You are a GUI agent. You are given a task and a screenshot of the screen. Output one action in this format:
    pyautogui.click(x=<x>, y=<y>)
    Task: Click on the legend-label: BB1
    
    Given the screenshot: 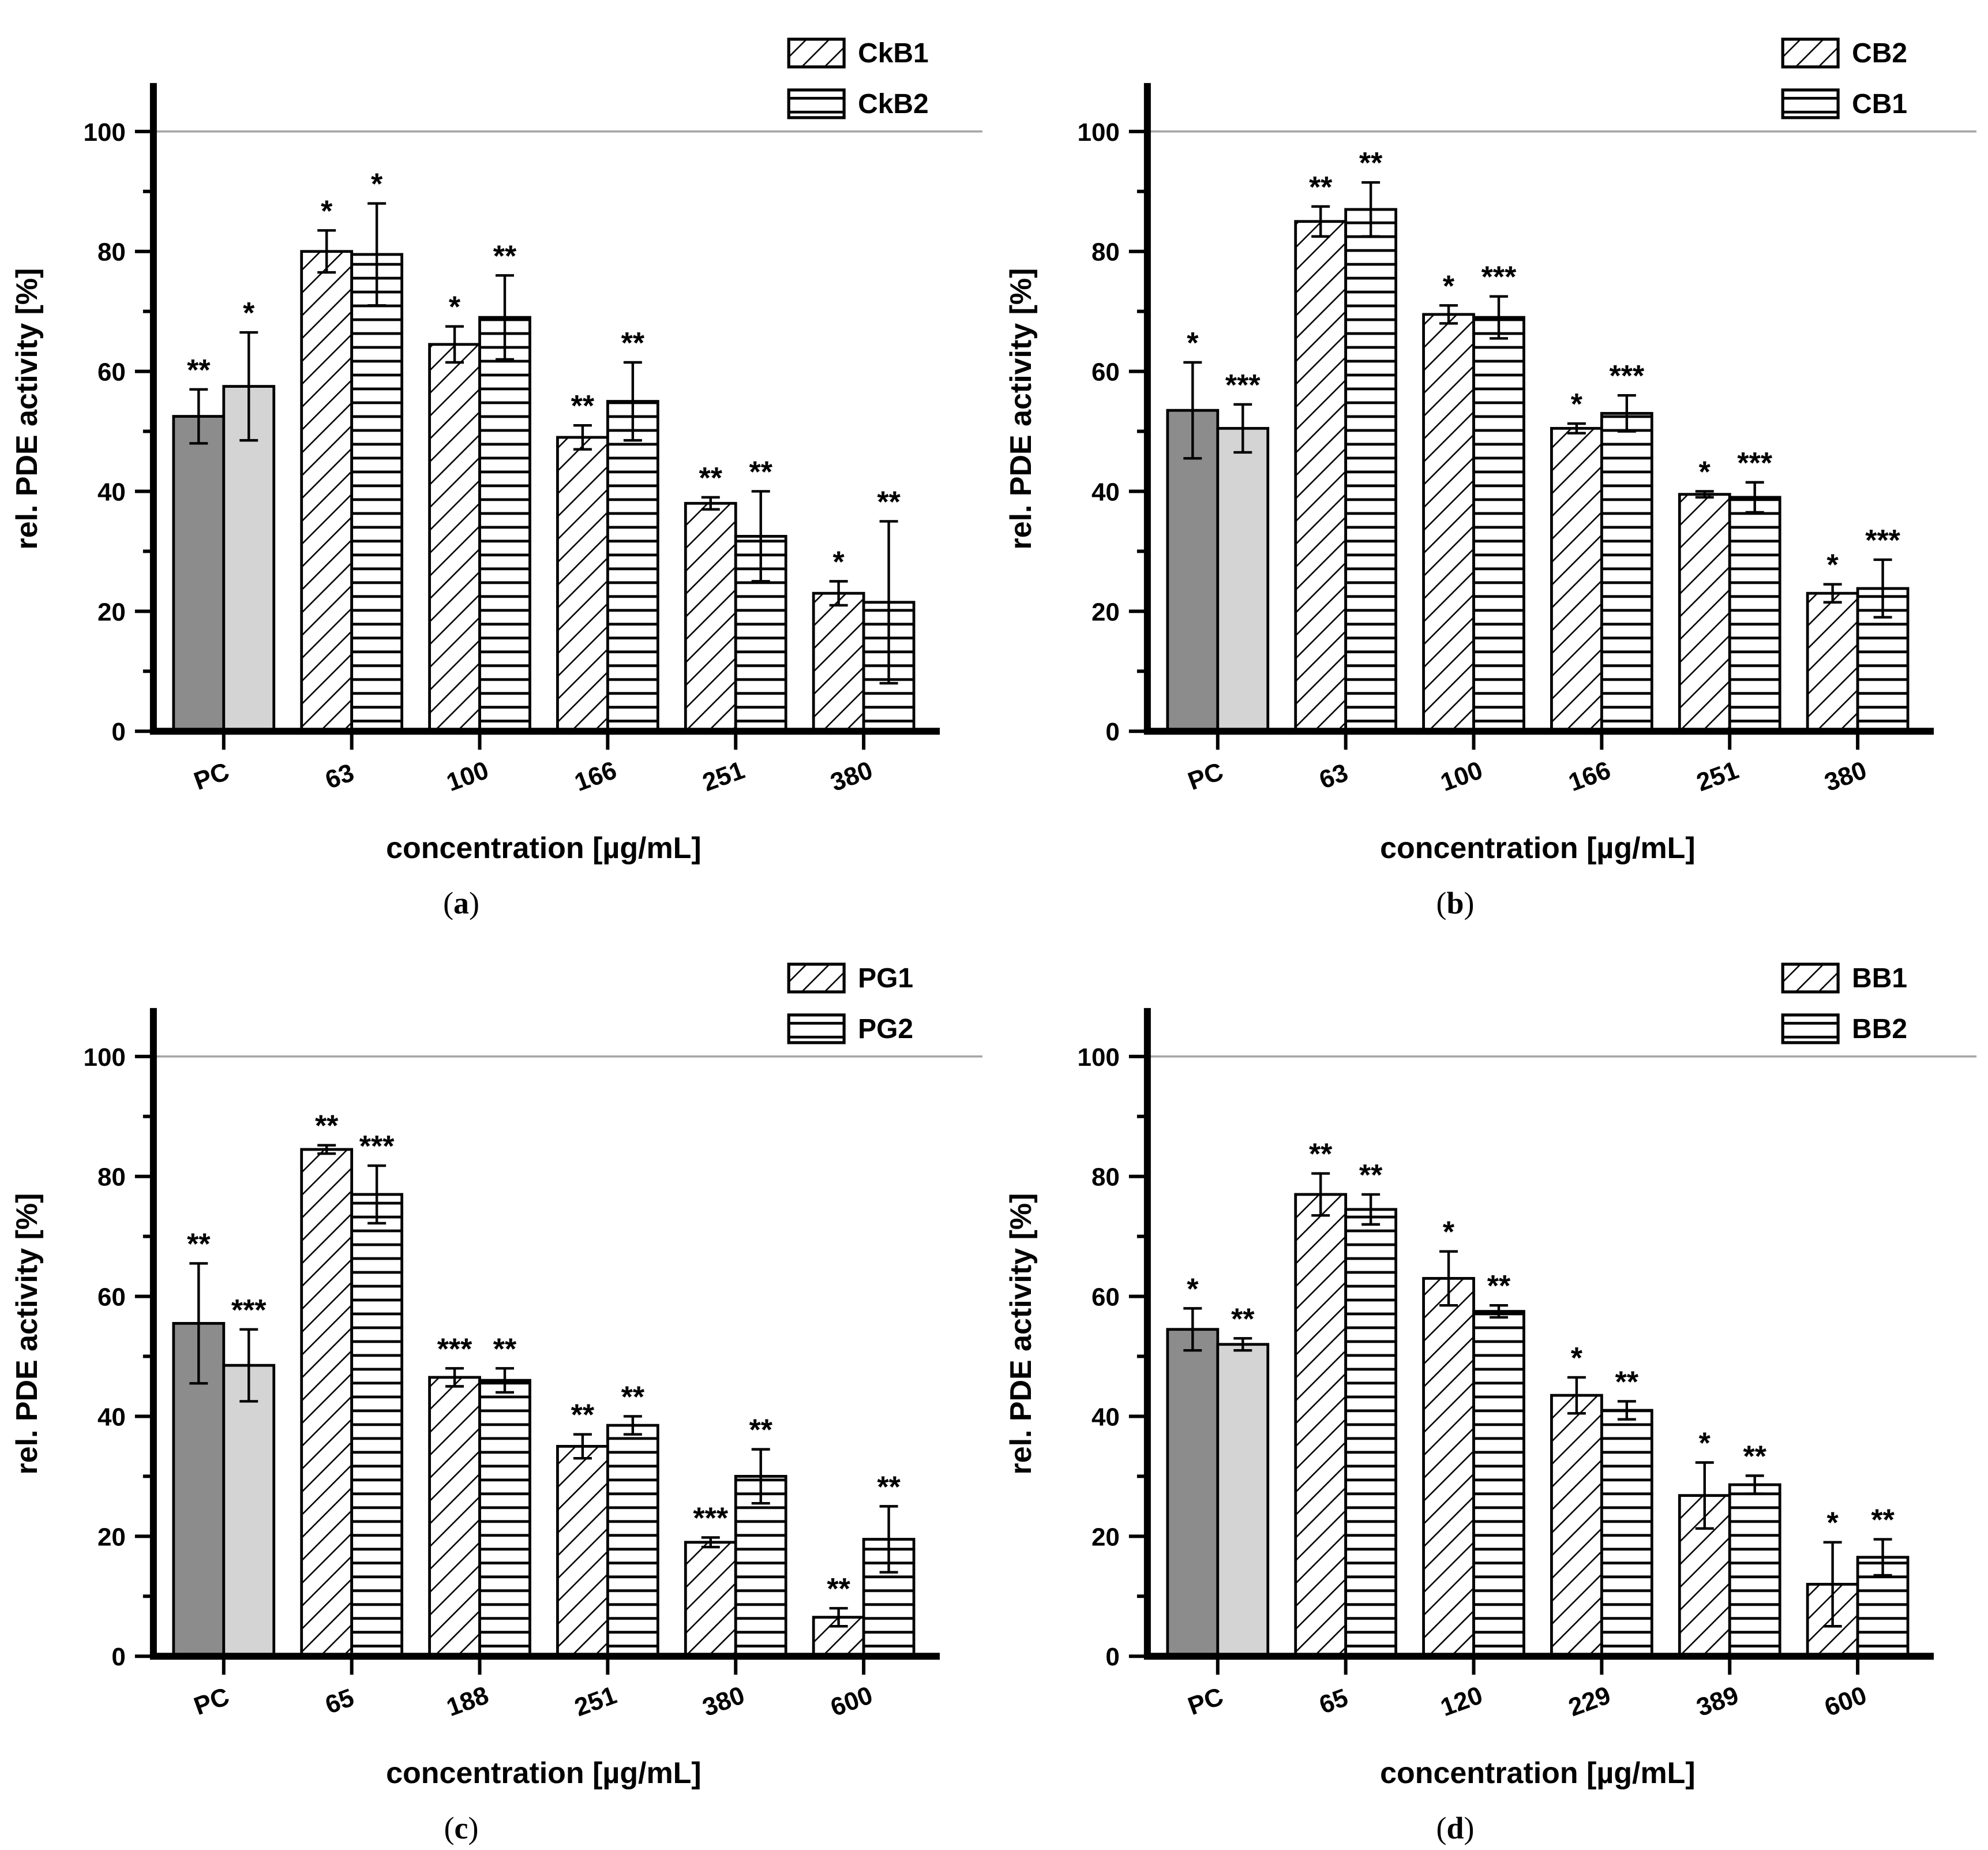 What is the action you would take?
    pyautogui.click(x=1879, y=979)
    